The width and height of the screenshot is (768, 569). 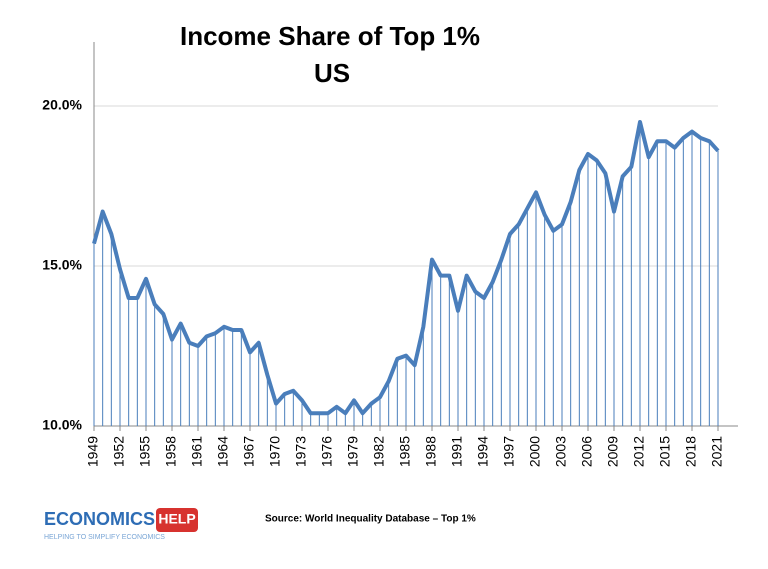 I want to click on x-tick-label: 1985, so click(x=405, y=451).